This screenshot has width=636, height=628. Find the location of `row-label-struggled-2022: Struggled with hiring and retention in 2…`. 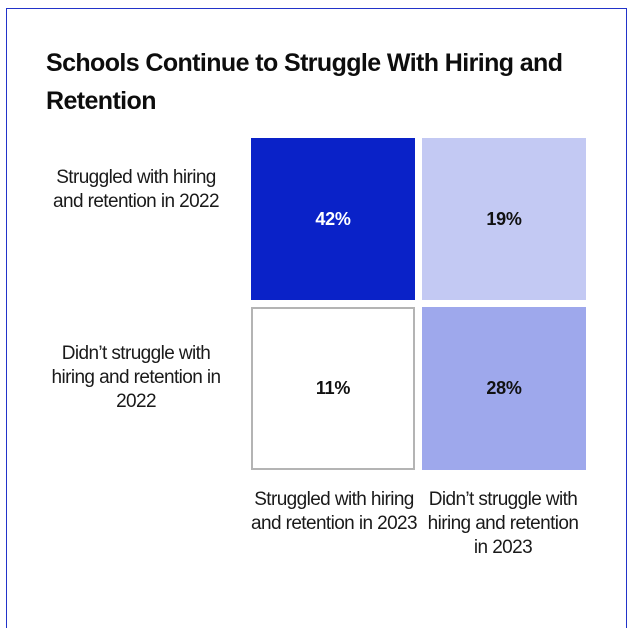

row-label-struggled-2022: Struggled with hiring and retention in 2… is located at coordinates (136, 189).